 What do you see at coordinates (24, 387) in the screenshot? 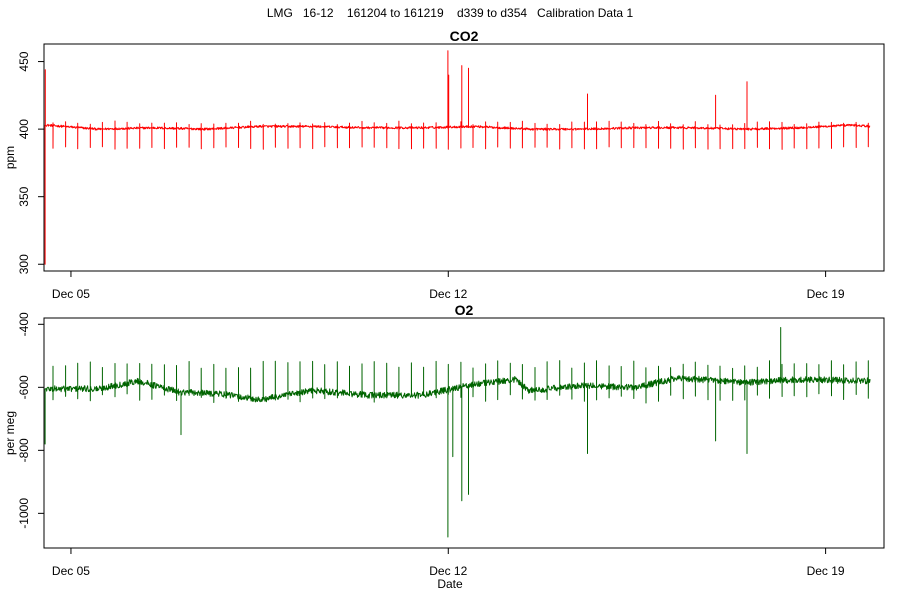
I see `y-tick-label: -600` at bounding box center [24, 387].